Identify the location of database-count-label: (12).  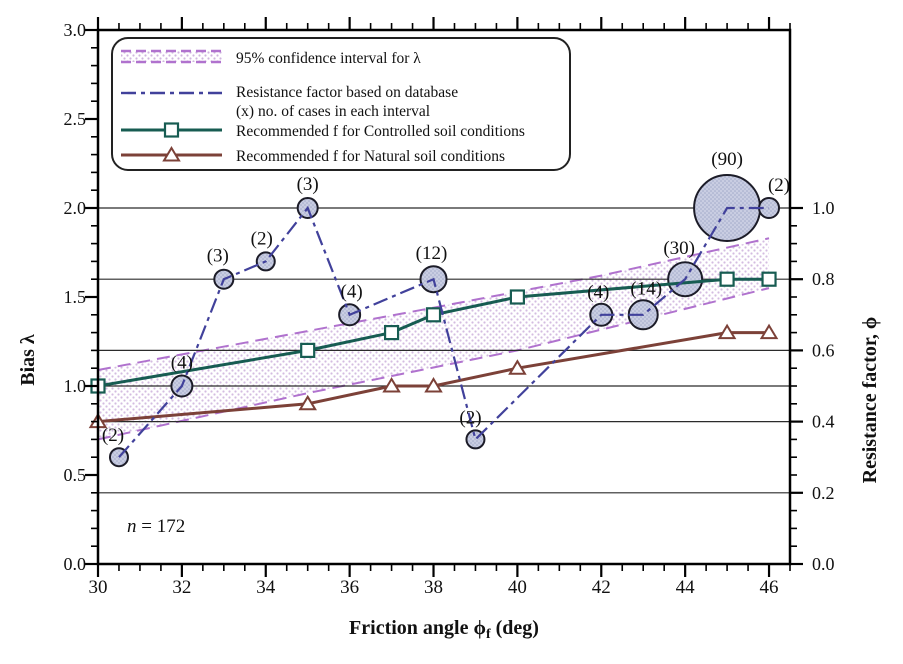
(432, 253).